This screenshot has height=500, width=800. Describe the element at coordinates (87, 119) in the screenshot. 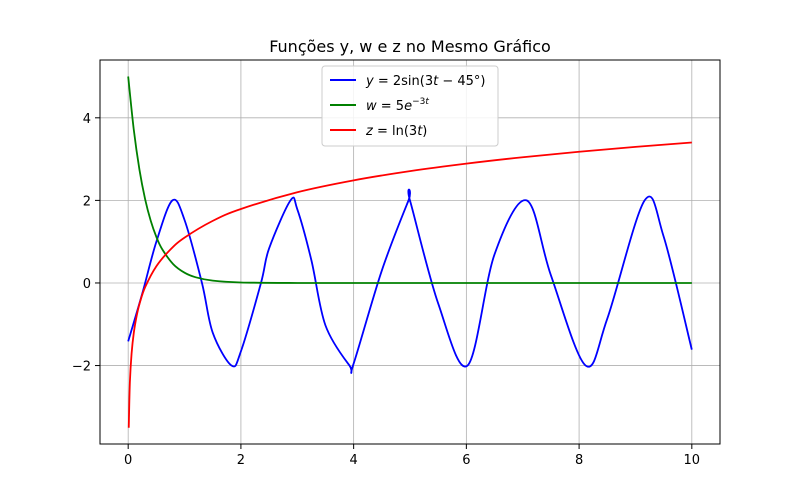

I see `y-tick-label: 4` at that location.